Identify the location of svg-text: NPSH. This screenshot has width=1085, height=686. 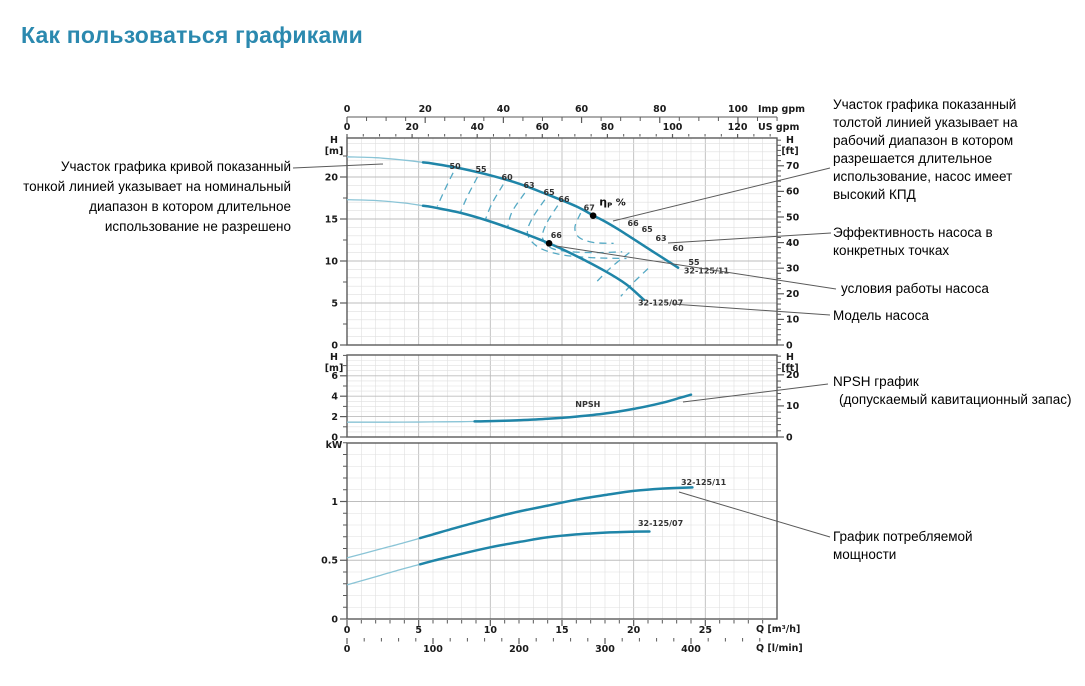
(587, 404).